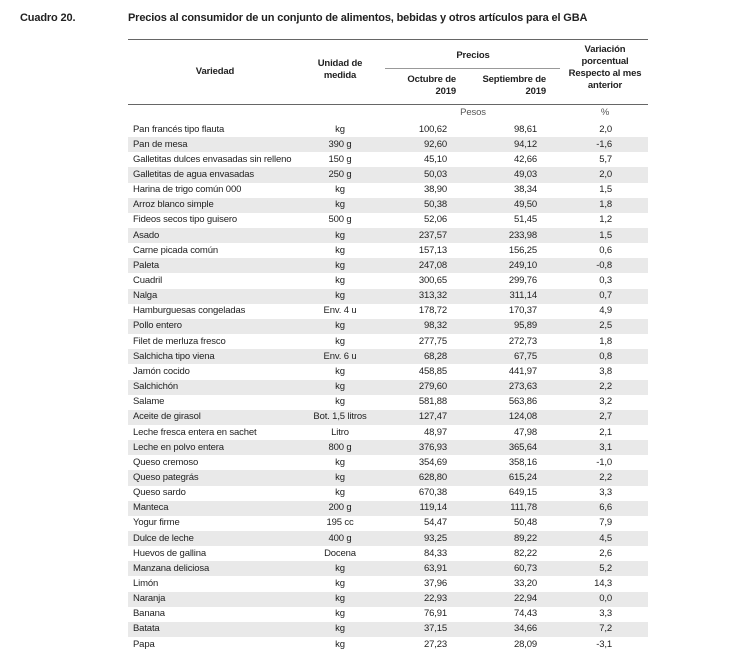 Image resolution: width=750 pixels, height=652 pixels. Describe the element at coordinates (522, 265) in the screenshot. I see `september-cell: 249,10` at that location.